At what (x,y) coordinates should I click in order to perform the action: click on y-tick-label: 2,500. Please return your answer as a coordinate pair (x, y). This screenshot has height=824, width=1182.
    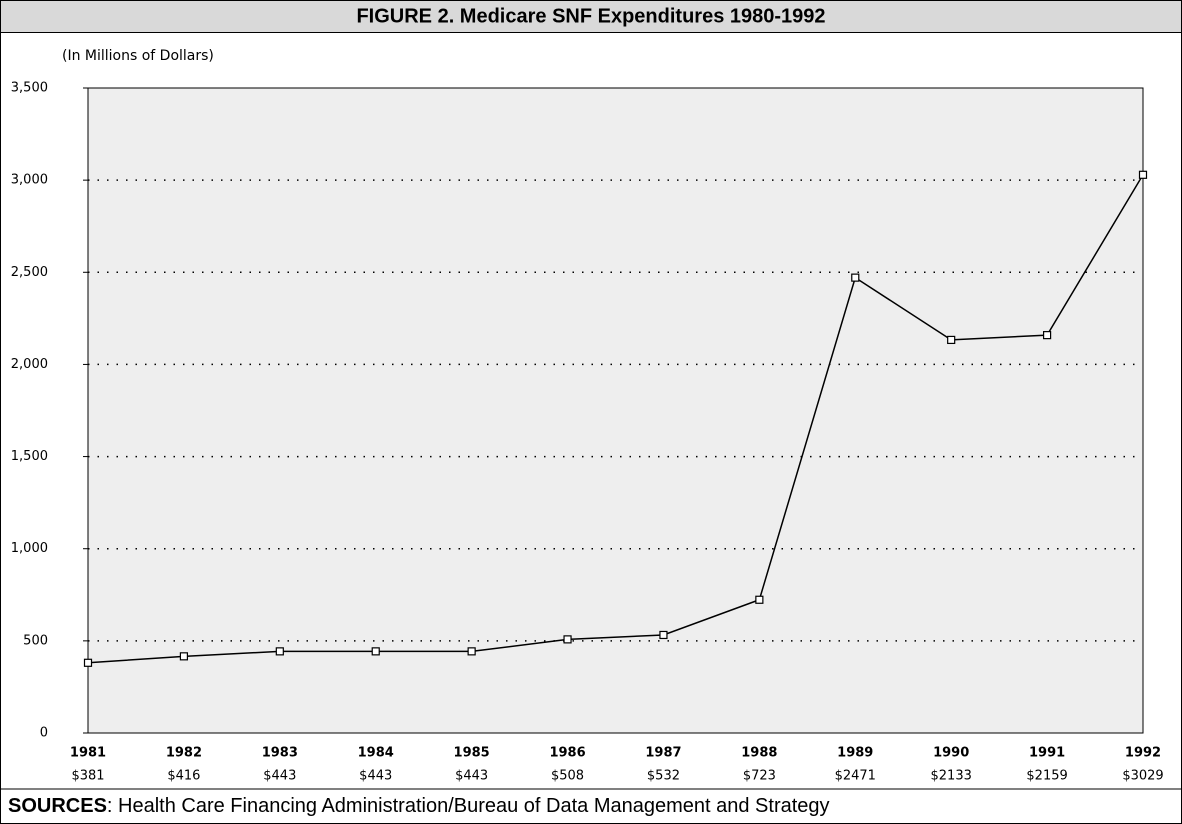
    Looking at the image, I should click on (29, 272).